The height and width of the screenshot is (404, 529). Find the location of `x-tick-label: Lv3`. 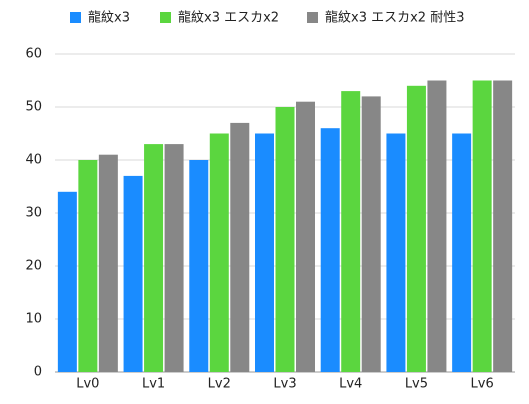

x-tick-label: Lv3 is located at coordinates (284, 384).